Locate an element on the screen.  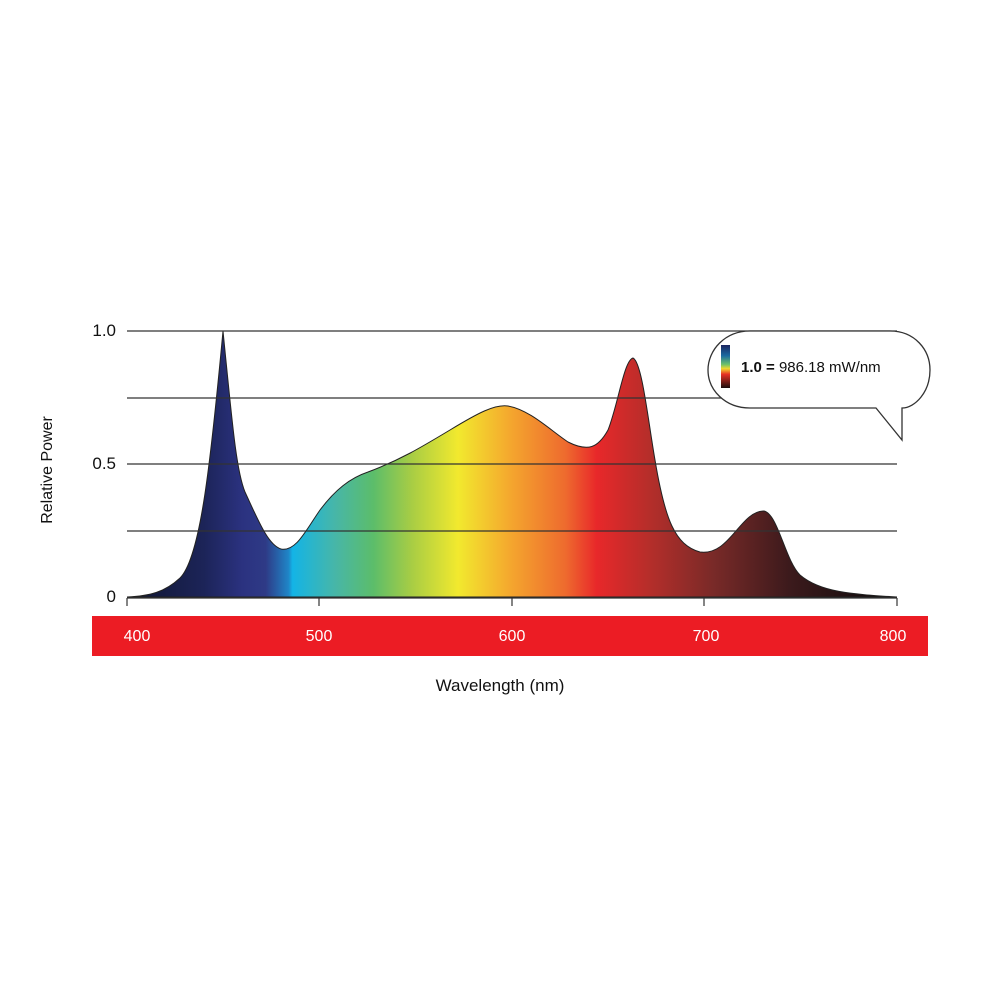
x-tick-700: 700 is located at coordinates (706, 636).